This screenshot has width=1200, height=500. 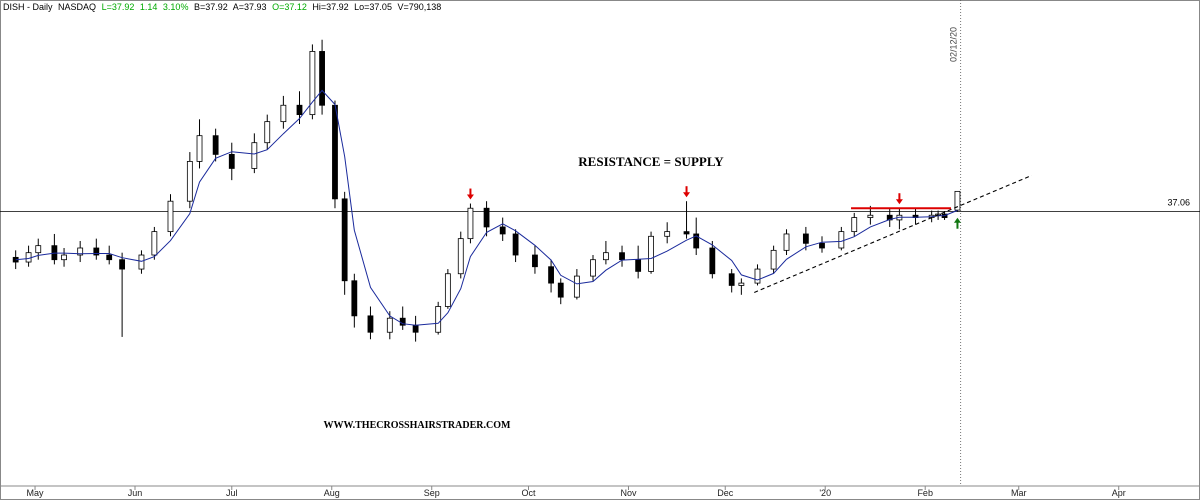 What do you see at coordinates (1178, 202) in the screenshot?
I see `resistance-price-label: 37.06` at bounding box center [1178, 202].